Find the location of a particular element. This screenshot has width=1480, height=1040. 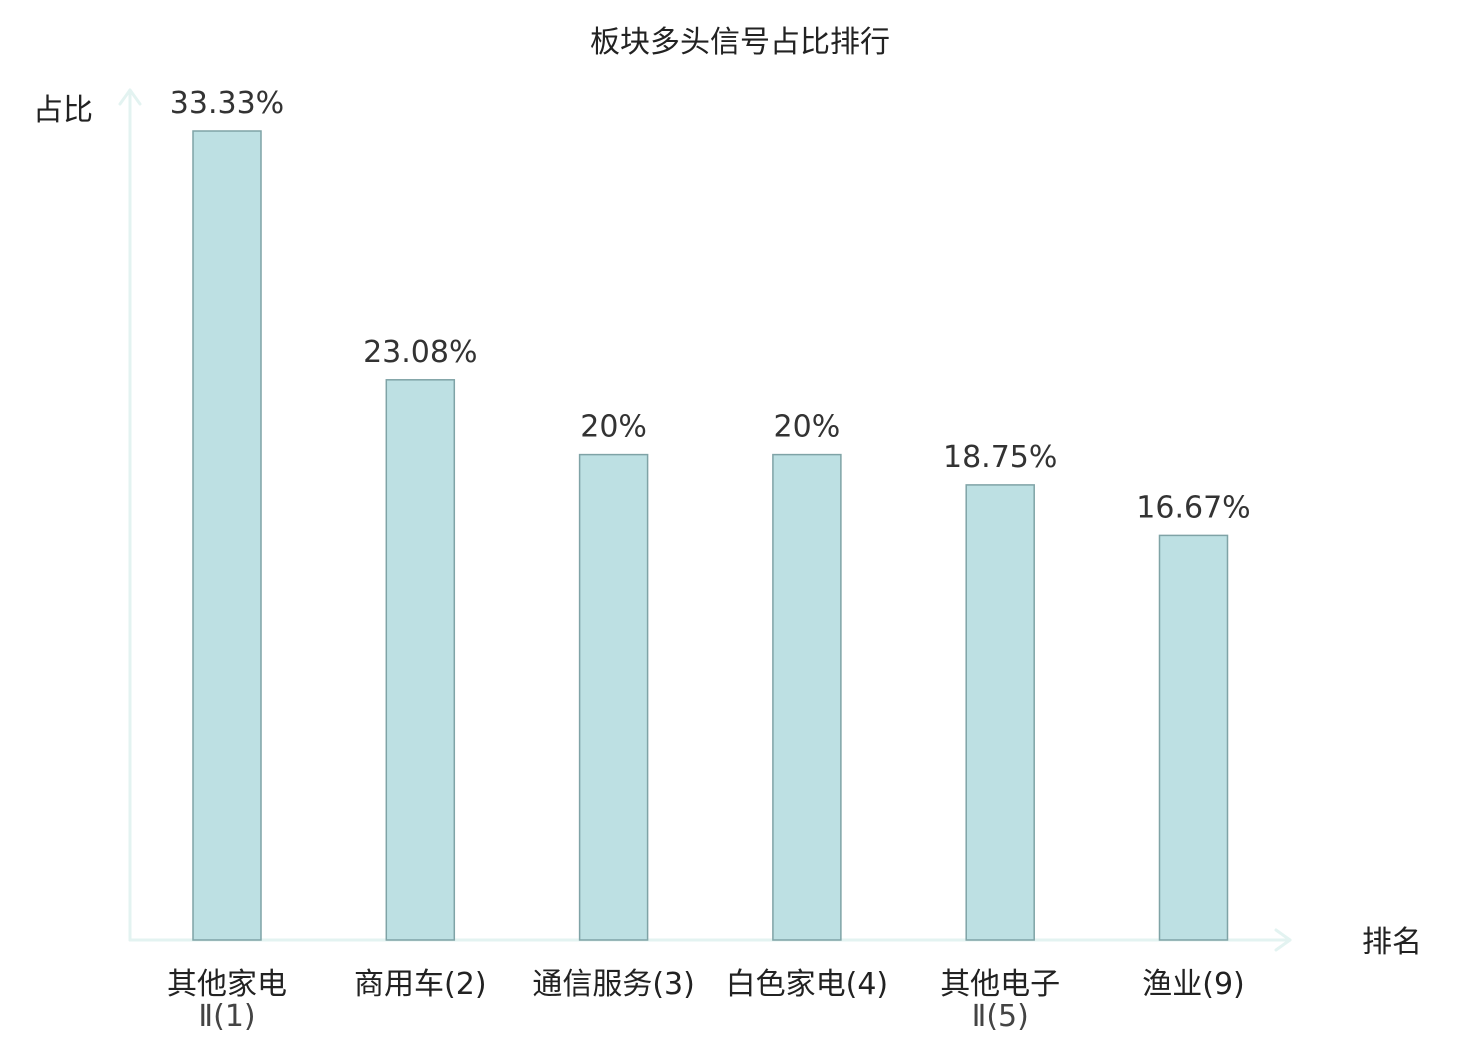

x-axis-arrow is located at coordinates (1283, 940).